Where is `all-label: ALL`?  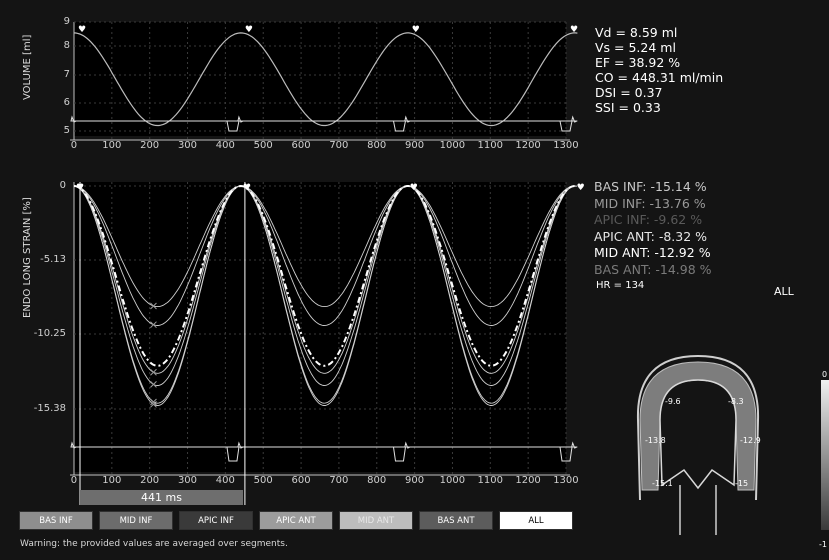
all-label: ALL is located at coordinates (784, 291).